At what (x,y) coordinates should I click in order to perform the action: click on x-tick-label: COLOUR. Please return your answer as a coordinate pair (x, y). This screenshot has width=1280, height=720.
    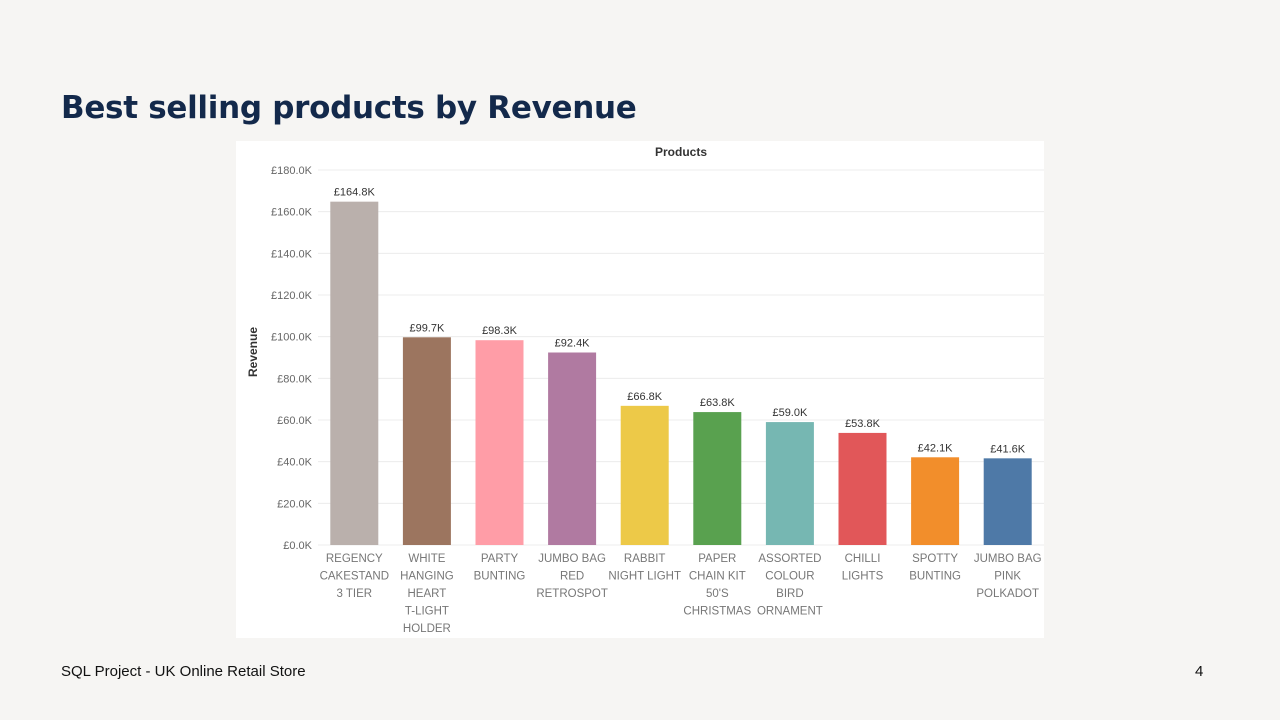
    Looking at the image, I should click on (789, 577).